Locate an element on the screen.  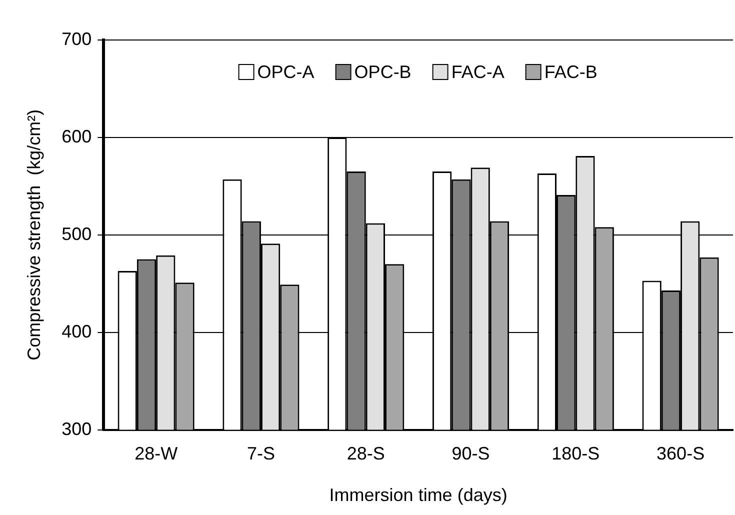
legend-label: FAC-B is located at coordinates (571, 72).